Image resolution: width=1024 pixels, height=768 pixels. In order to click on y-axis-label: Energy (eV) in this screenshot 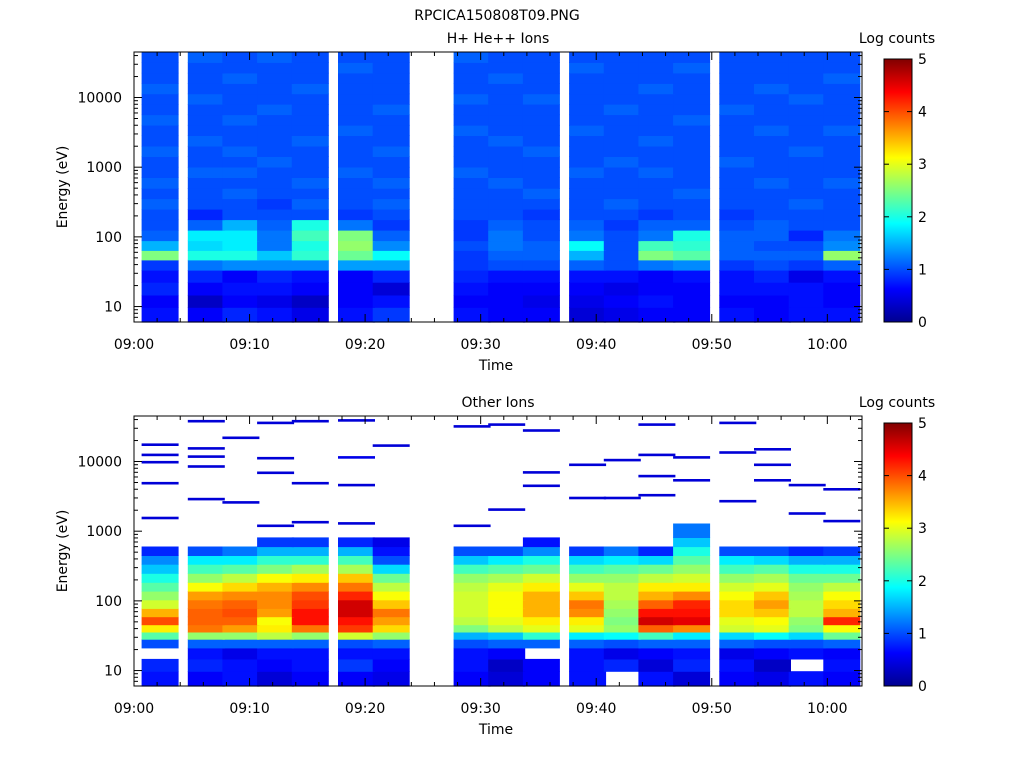, I will do `click(63, 551)`.